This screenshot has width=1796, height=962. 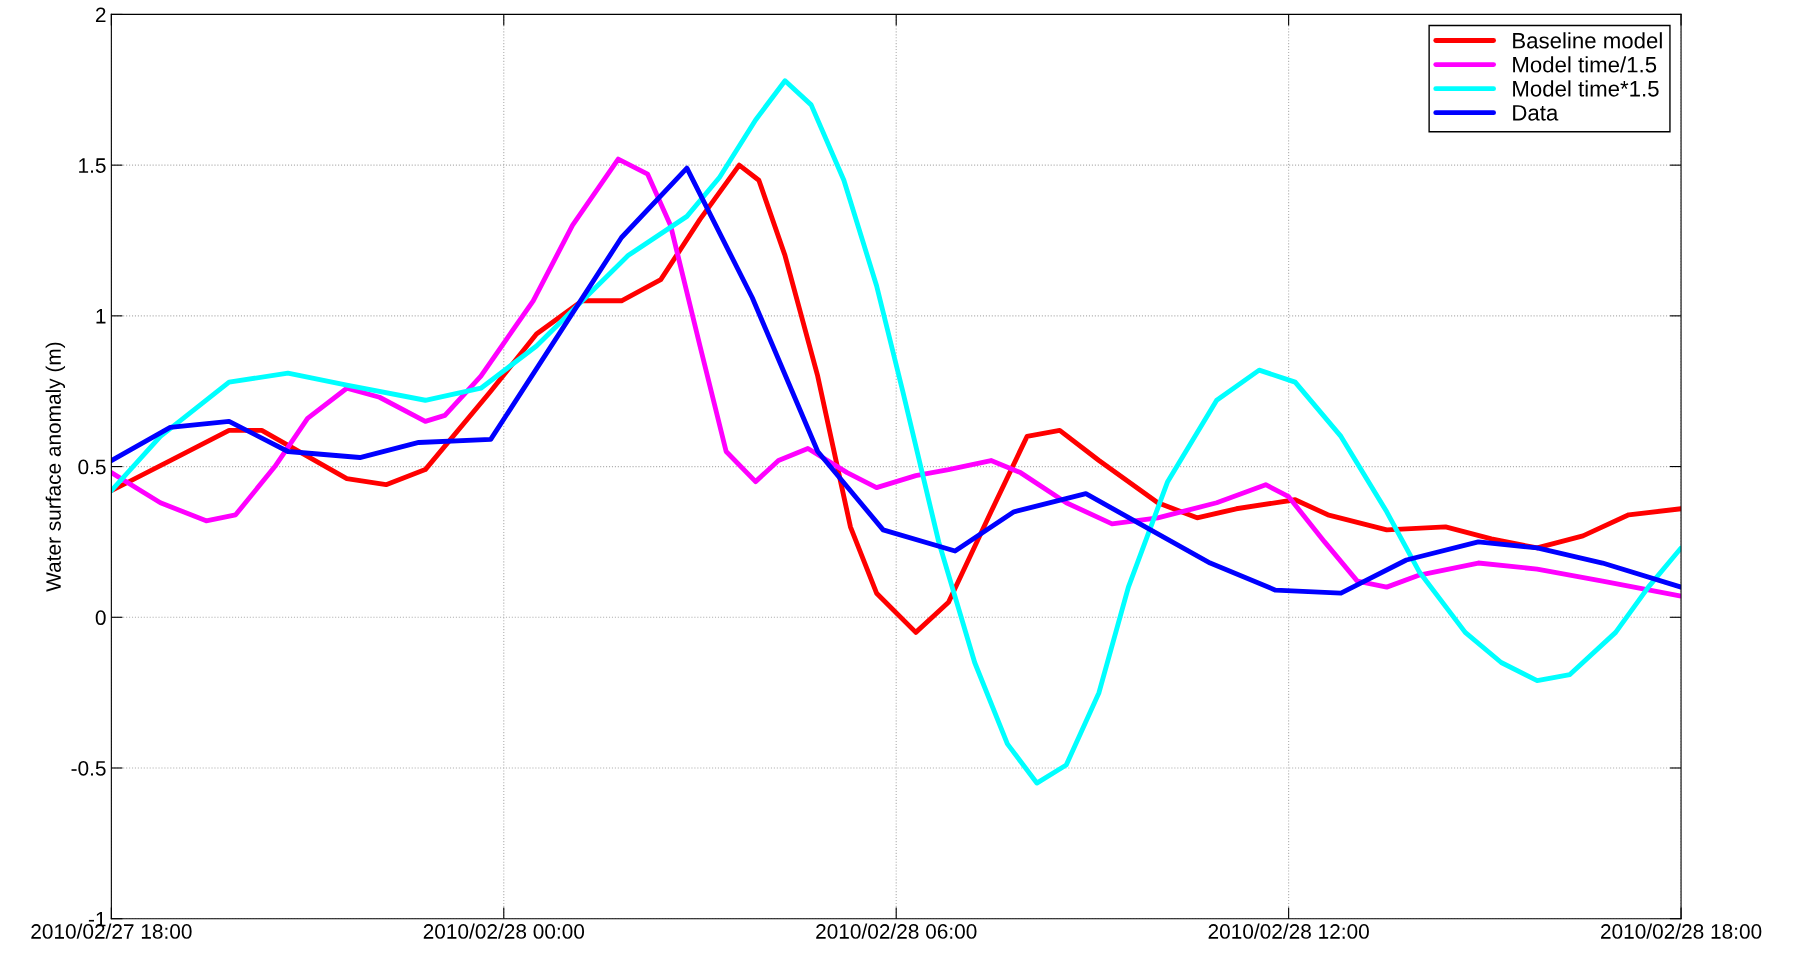 I want to click on y-tick-label: 1, so click(x=101, y=316).